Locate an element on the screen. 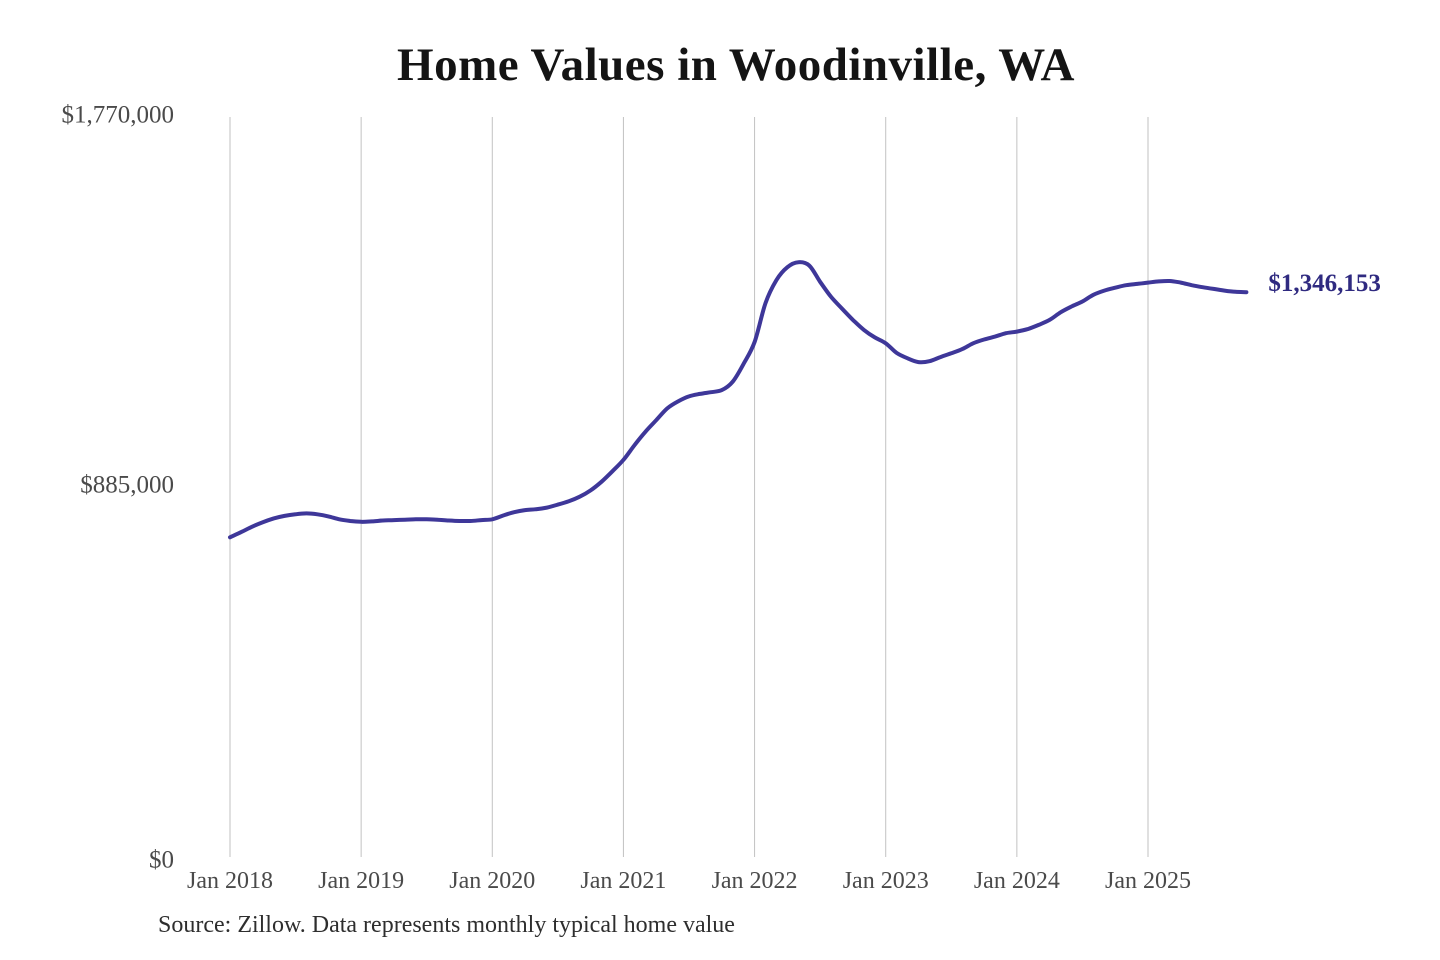  x-axis-tick-label: Jan 2019 is located at coordinates (361, 881).